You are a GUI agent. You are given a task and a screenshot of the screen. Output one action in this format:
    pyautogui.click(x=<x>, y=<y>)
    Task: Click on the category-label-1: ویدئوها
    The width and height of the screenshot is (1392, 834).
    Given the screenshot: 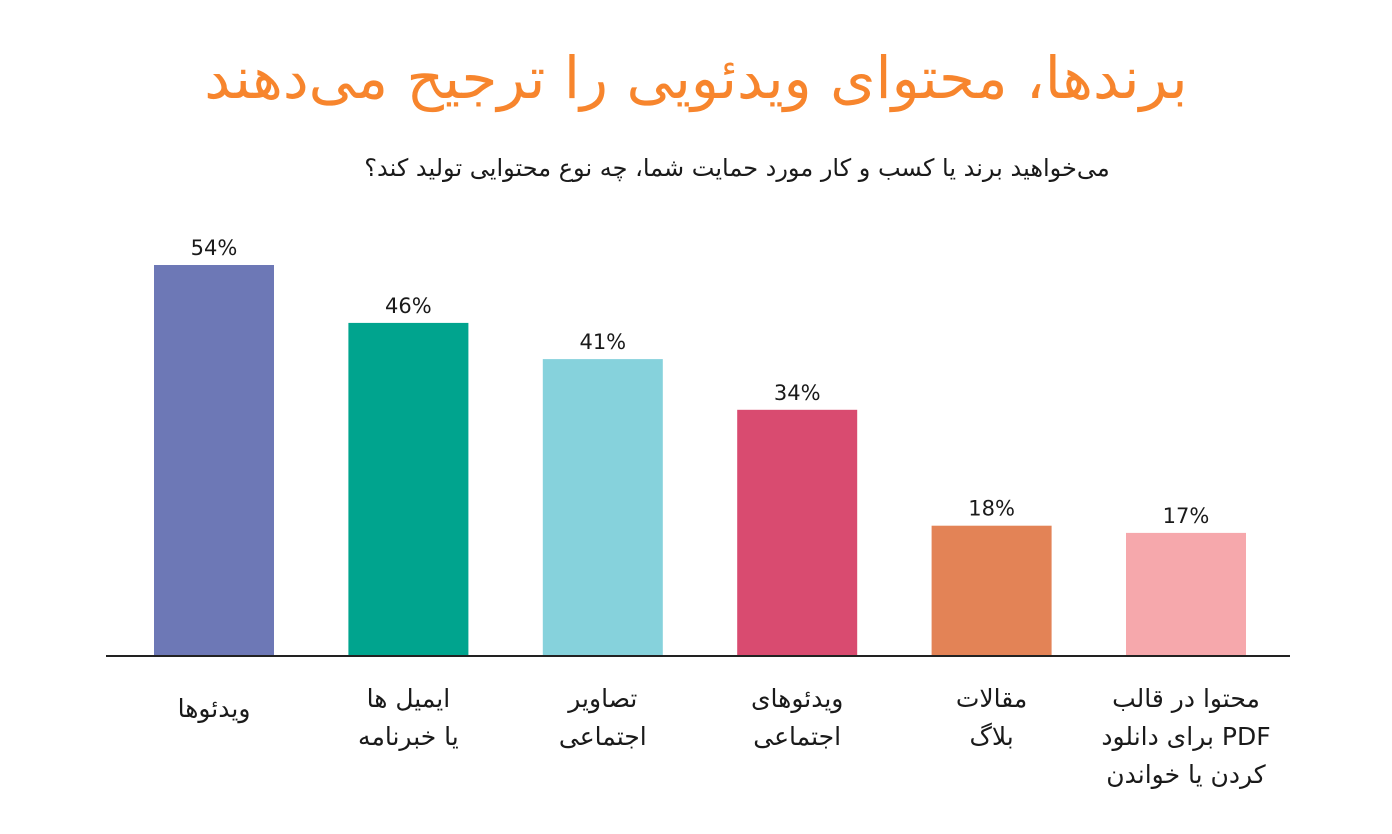 What is the action you would take?
    pyautogui.click(x=214, y=708)
    